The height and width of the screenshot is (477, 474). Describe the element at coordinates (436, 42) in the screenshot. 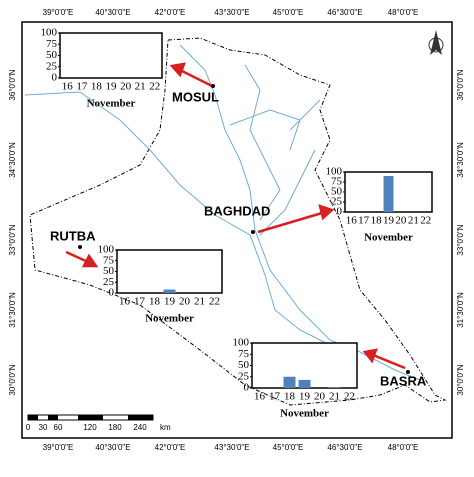

I see `north-arrow` at that location.